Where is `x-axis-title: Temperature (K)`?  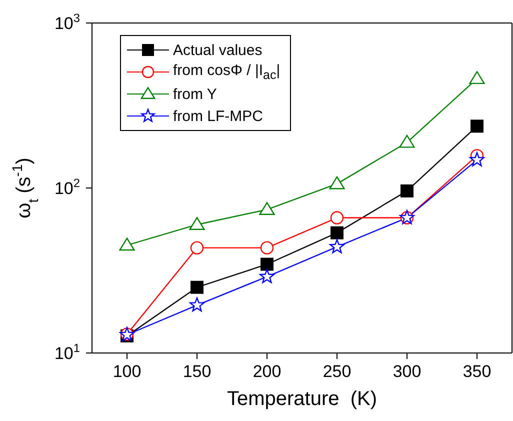 x-axis-title: Temperature (K) is located at coordinates (302, 399).